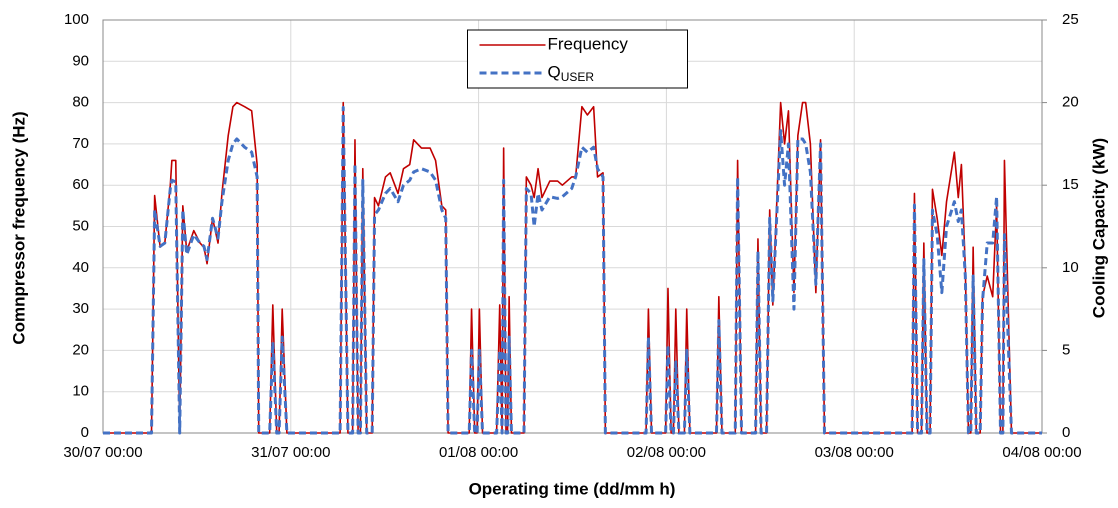 This screenshot has height=508, width=1118. I want to click on y-tick-label: 20, so click(80, 349).